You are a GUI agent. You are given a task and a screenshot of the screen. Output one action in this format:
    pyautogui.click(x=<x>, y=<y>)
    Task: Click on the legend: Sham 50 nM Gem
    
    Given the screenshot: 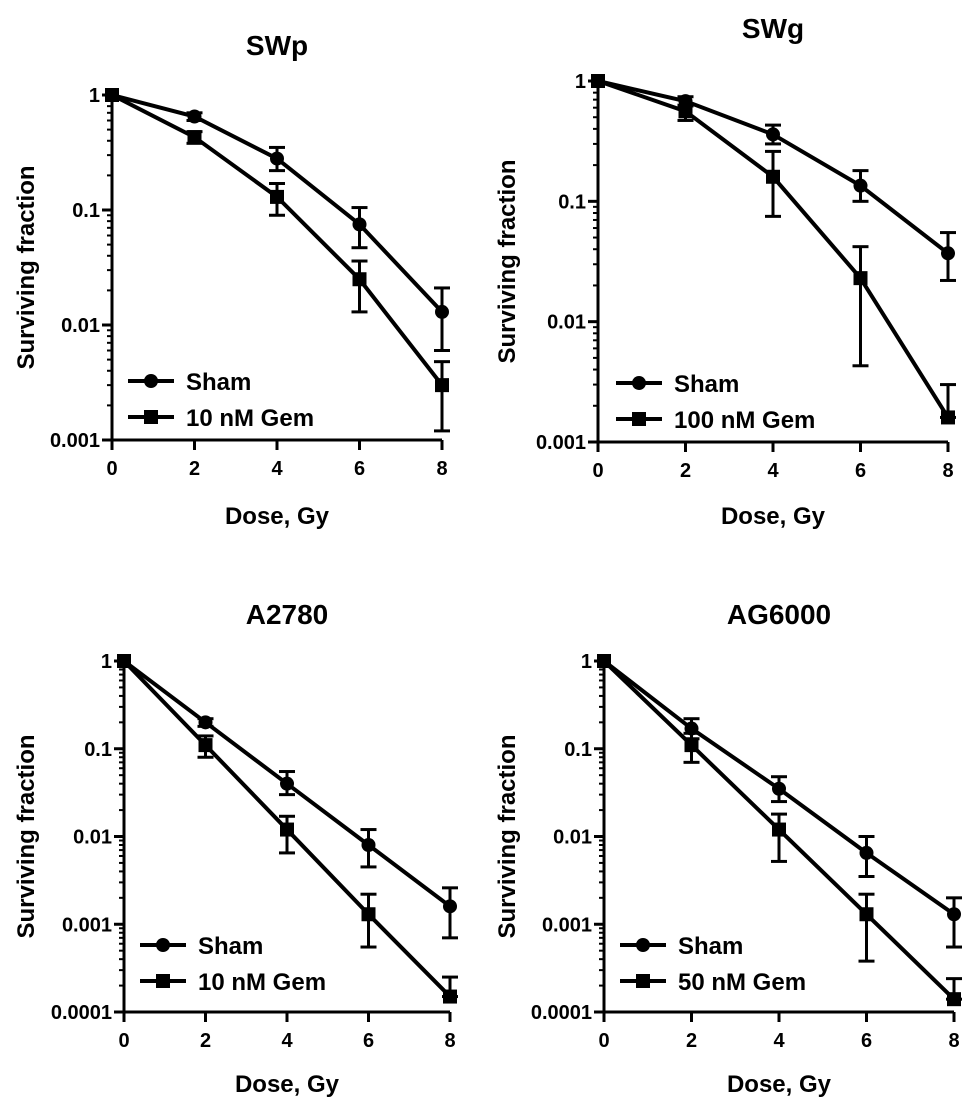 What is the action you would take?
    pyautogui.click(x=713, y=964)
    